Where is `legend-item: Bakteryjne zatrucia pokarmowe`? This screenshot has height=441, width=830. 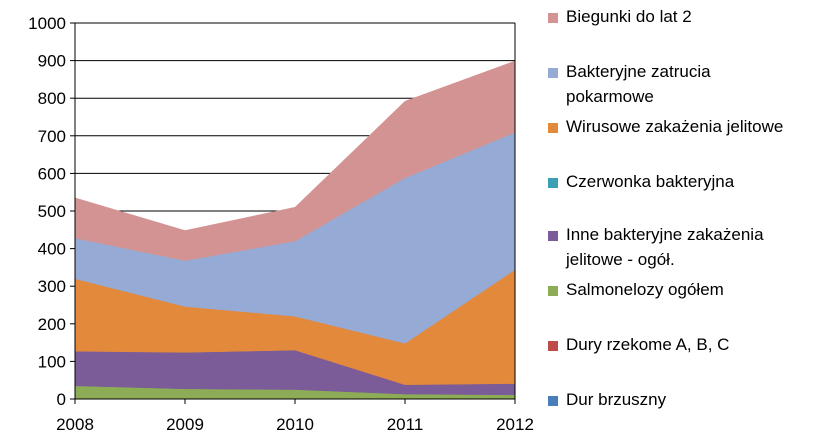
legend-item: Bakteryjne zatrucia pokarmowe is located at coordinates (657, 85).